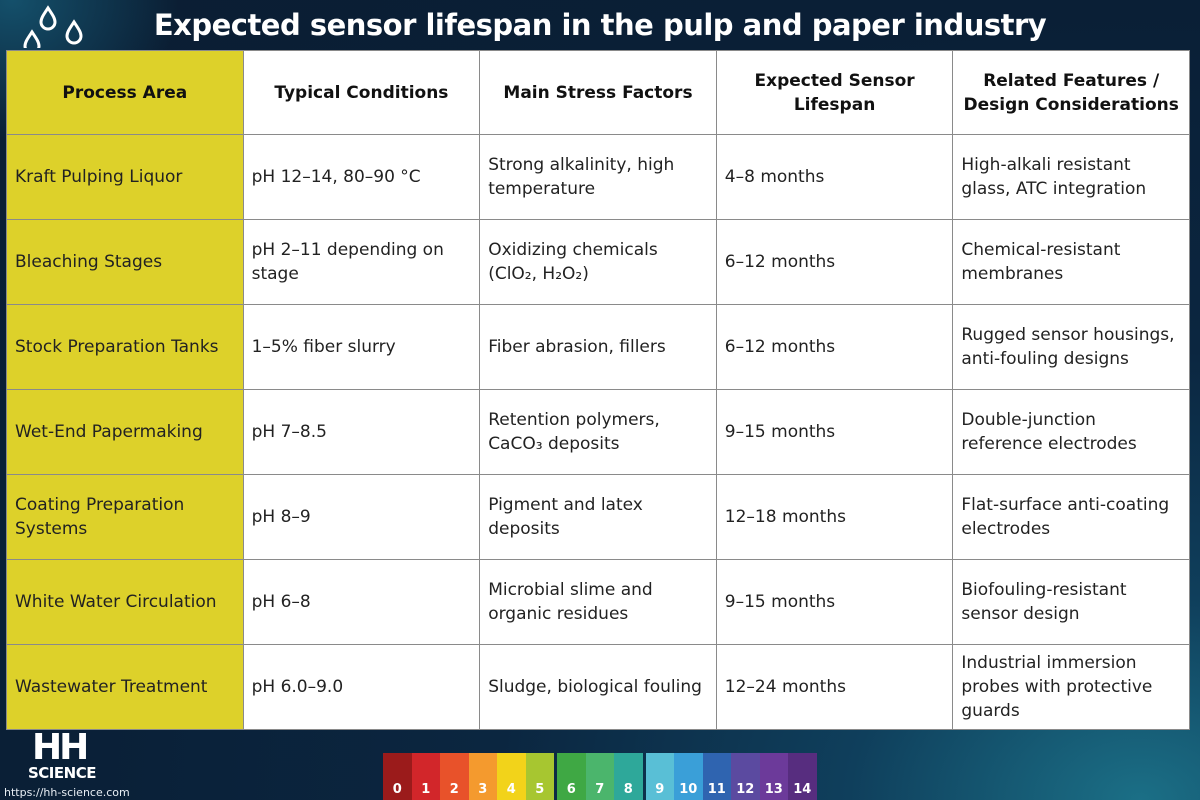 The height and width of the screenshot is (800, 1200). I want to click on ph-scale-cell: 3, so click(482, 776).